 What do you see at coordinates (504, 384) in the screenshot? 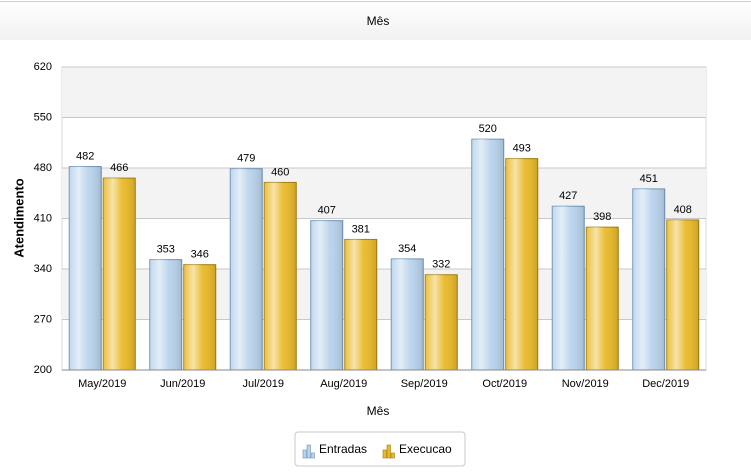
I see `x-tick-label: Oct/2019` at bounding box center [504, 384].